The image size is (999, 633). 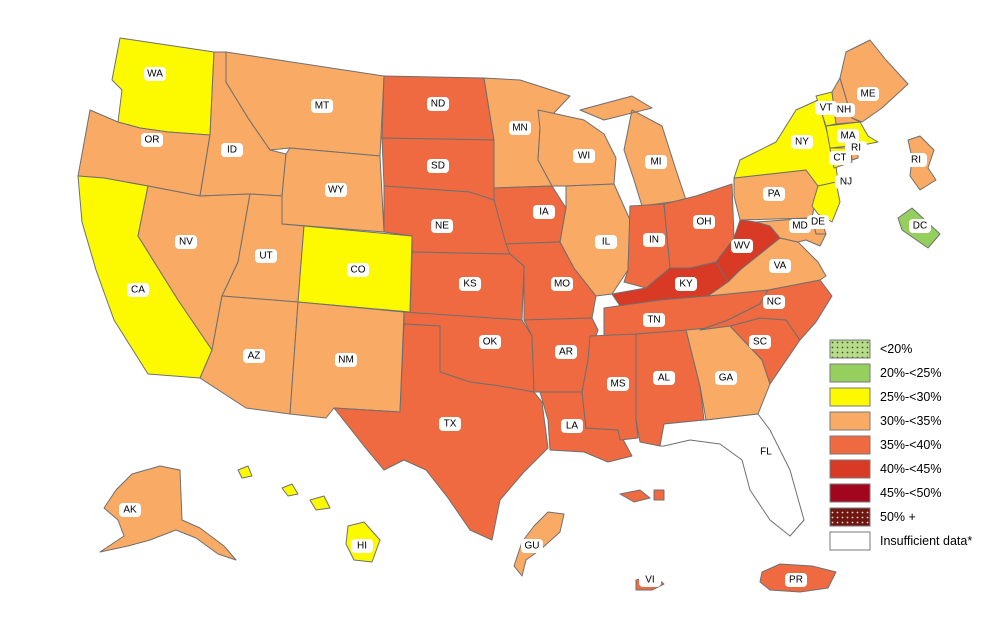 I want to click on state-label-text-MT: MT, so click(x=322, y=106).